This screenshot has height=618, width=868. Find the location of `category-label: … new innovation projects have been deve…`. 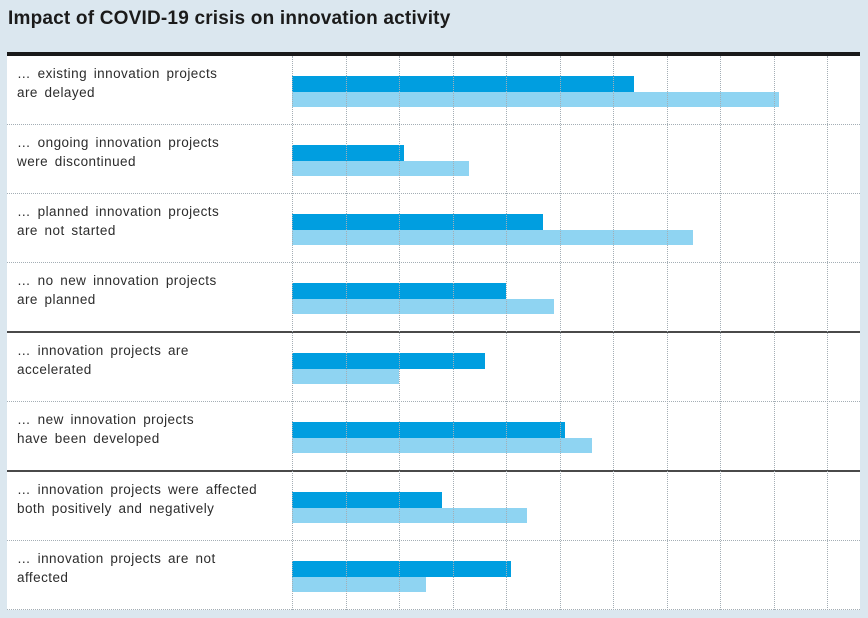

category-label: … new innovation projects have been deve… is located at coordinates (153, 429).